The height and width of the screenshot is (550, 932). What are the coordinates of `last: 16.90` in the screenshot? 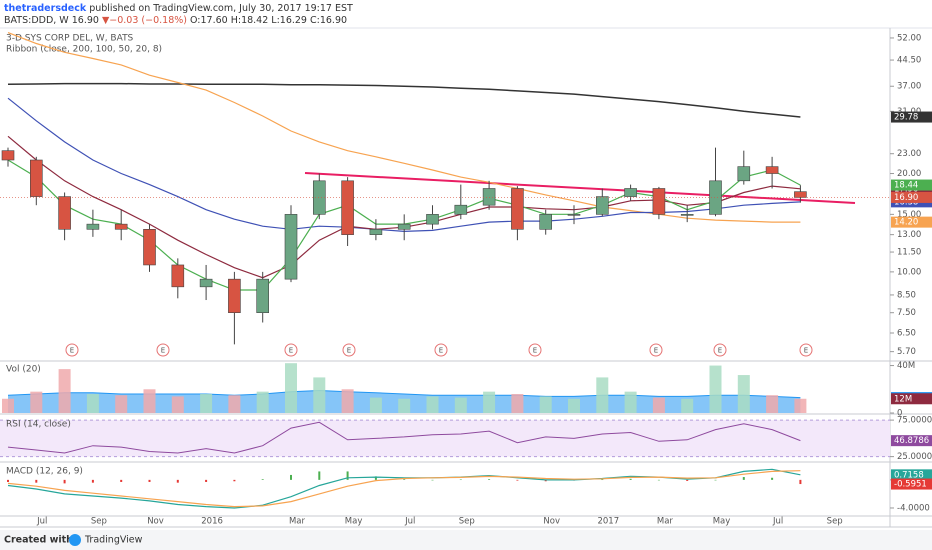 It's located at (85, 20).